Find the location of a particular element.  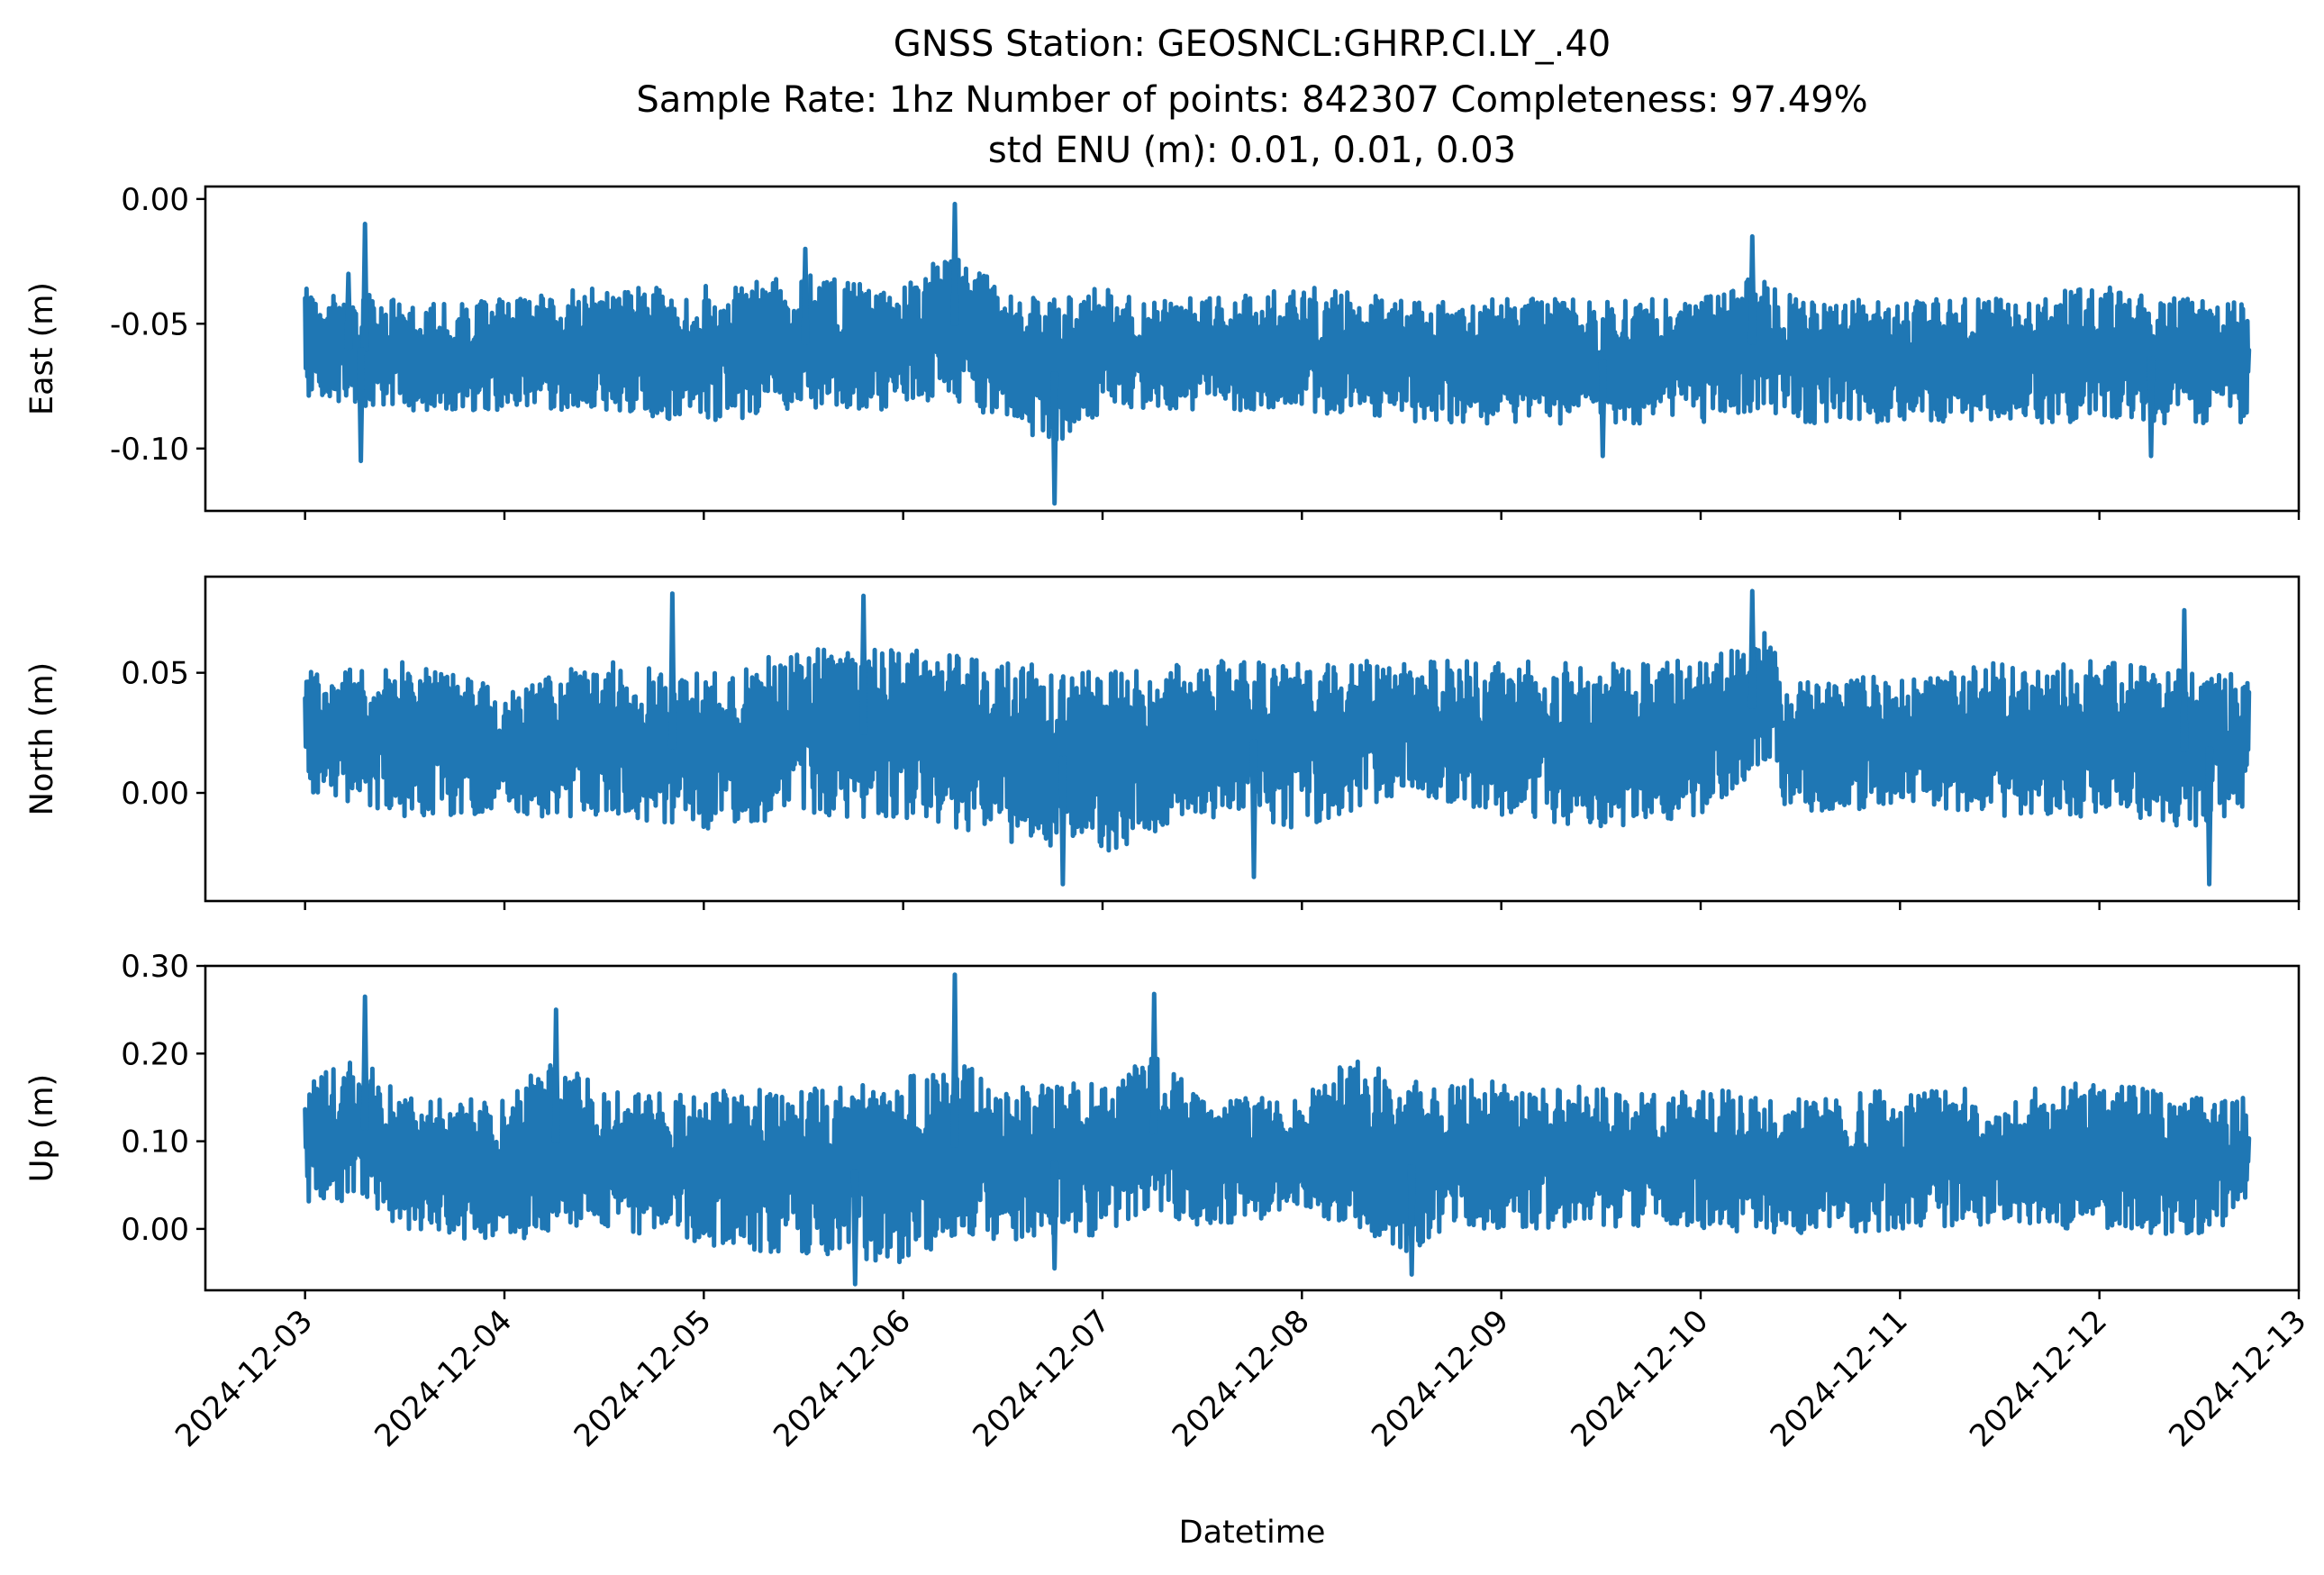

title-line-std: std ENU (m): 0.01, 0.01, 0.03 is located at coordinates (1252, 150).